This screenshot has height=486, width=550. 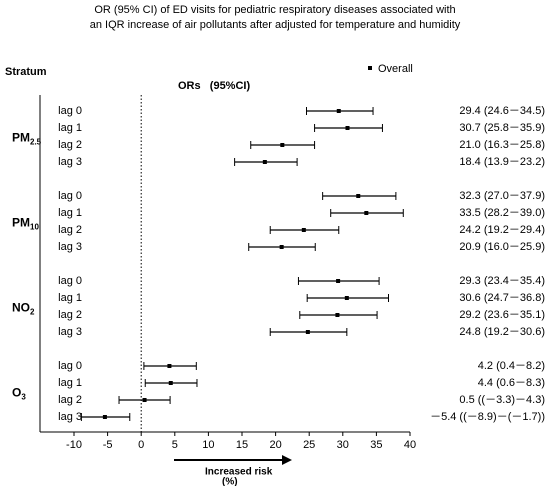 I want to click on group-label: NO2, so click(x=23, y=309).